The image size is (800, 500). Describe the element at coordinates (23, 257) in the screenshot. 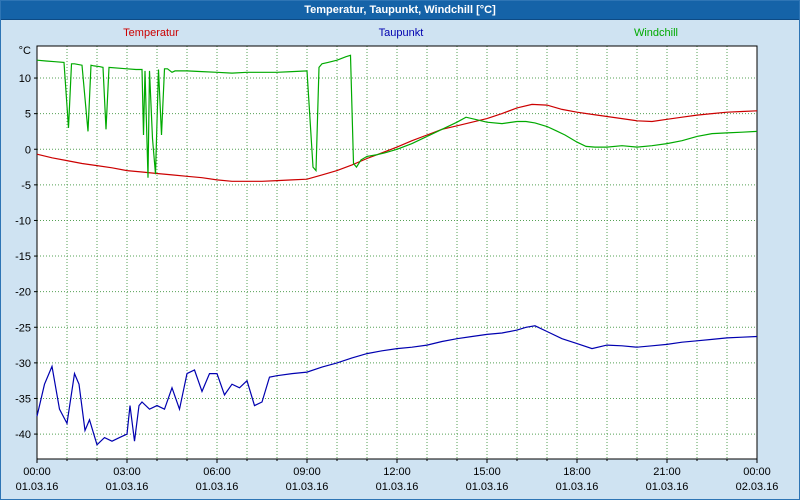

I see `y-tick-label: -15` at that location.